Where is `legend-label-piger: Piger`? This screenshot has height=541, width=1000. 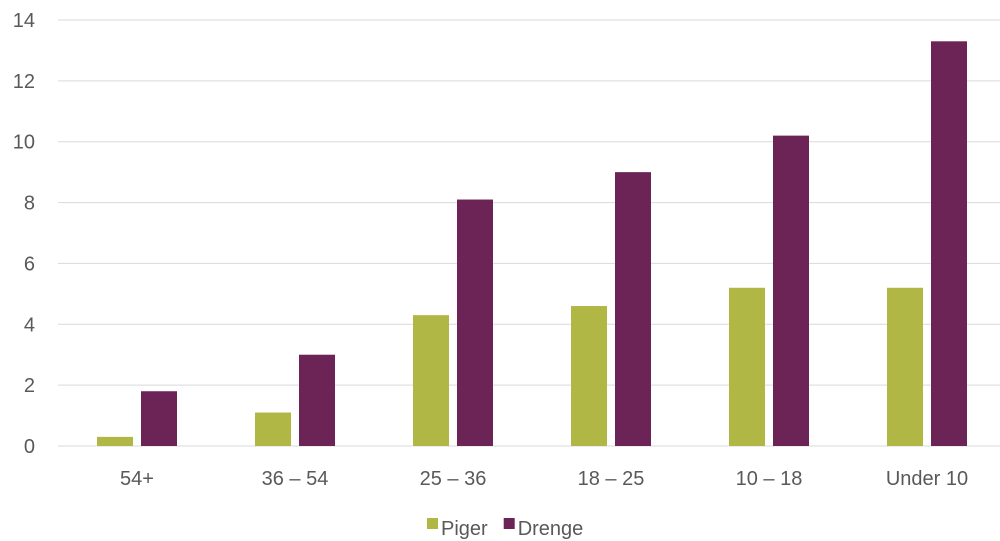
legend-label-piger: Piger is located at coordinates (464, 529).